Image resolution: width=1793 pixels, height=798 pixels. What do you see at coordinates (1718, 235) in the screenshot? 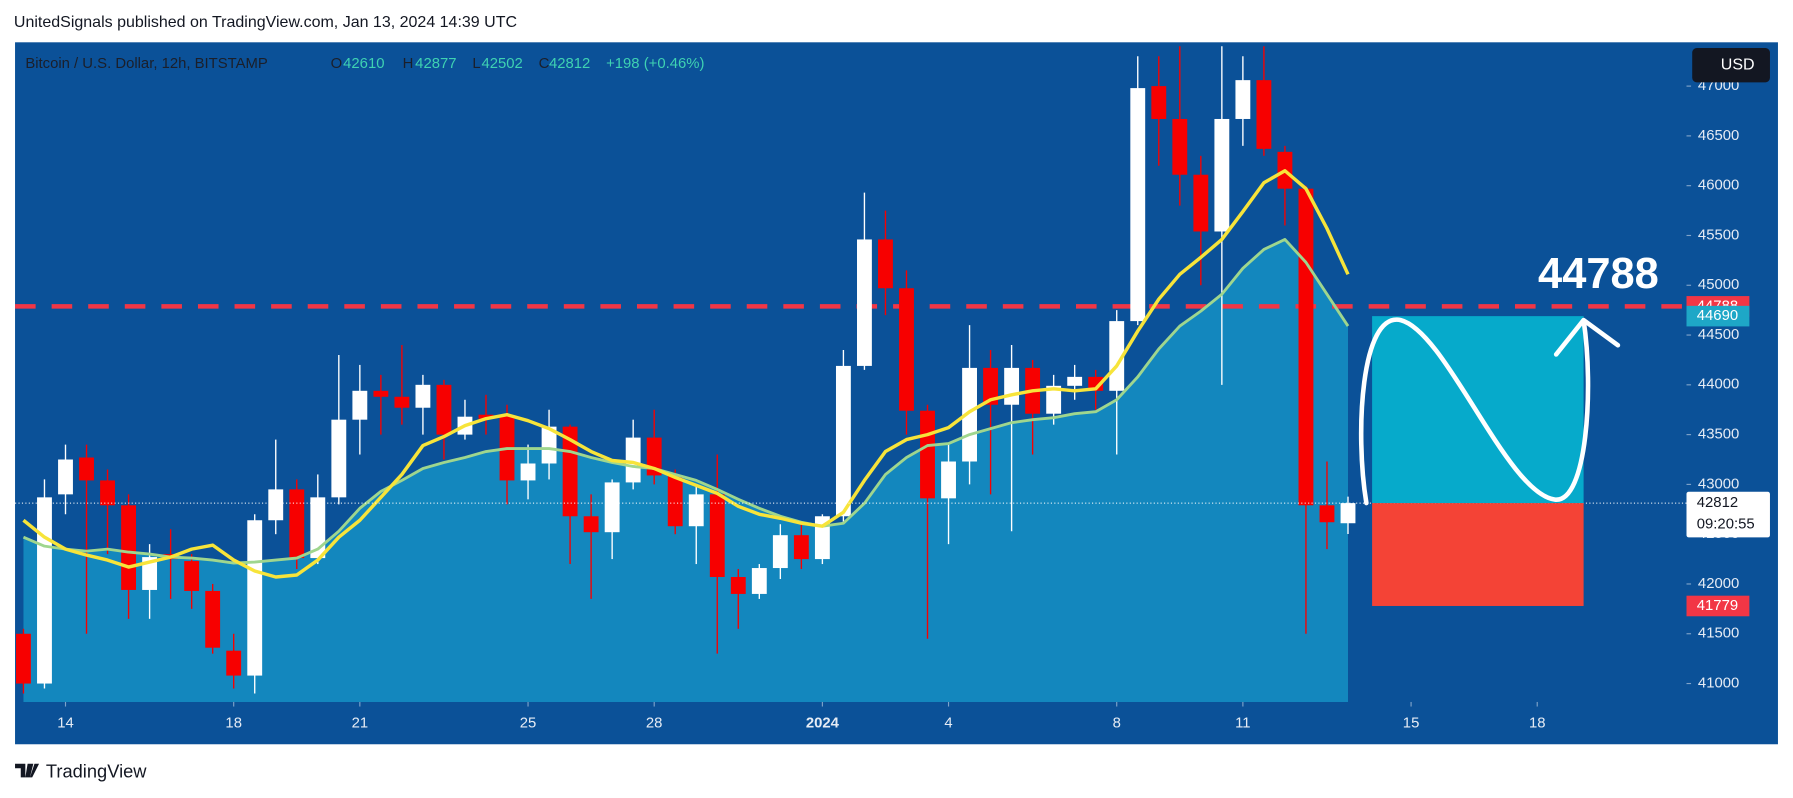
I see `y-tick-label: 45500` at bounding box center [1718, 235].